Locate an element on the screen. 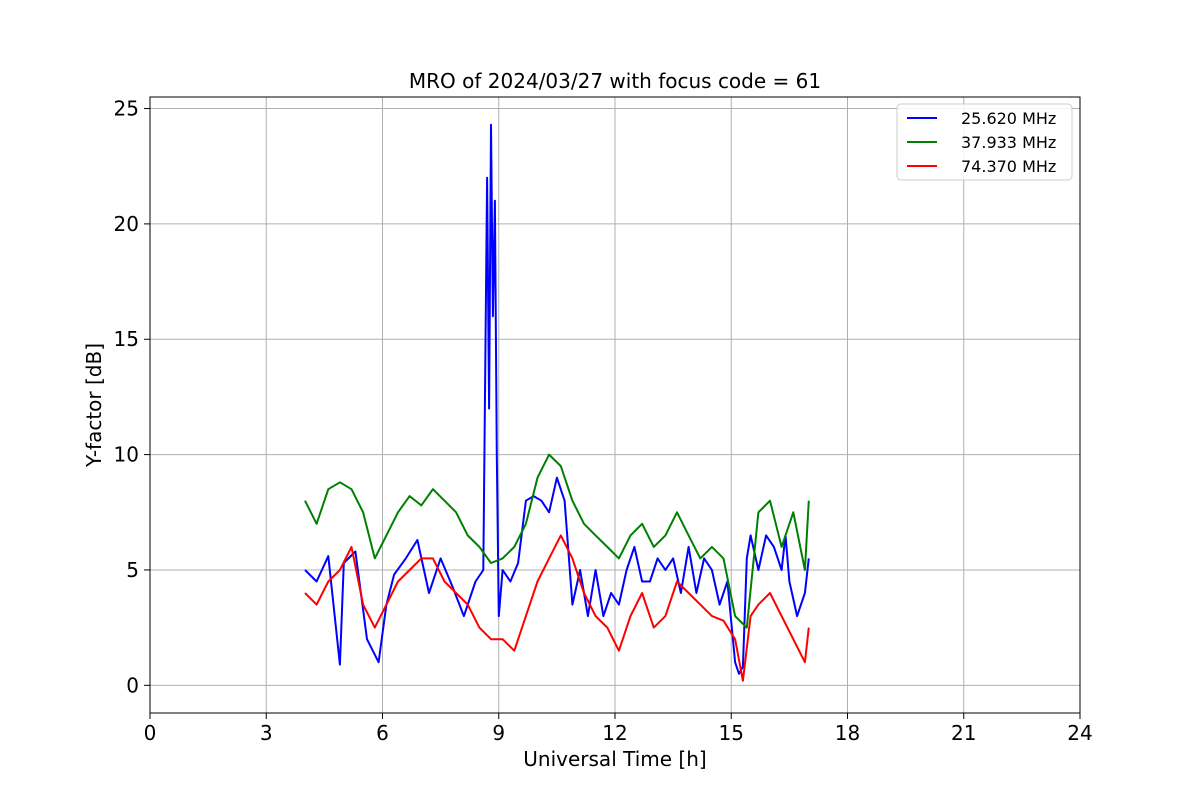  x-tick-label: 3 is located at coordinates (266, 733).